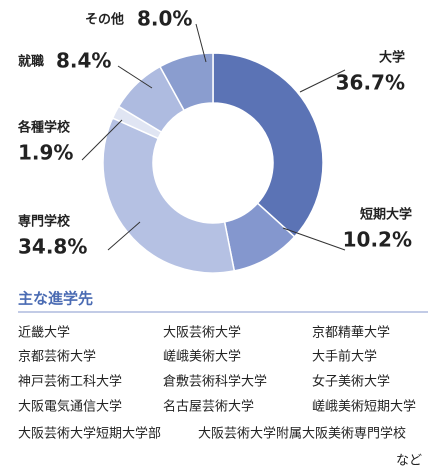 This screenshot has height=472, width=442. What do you see at coordinates (212, 163) in the screenshot?
I see `center-label: アニメーション` at bounding box center [212, 163].